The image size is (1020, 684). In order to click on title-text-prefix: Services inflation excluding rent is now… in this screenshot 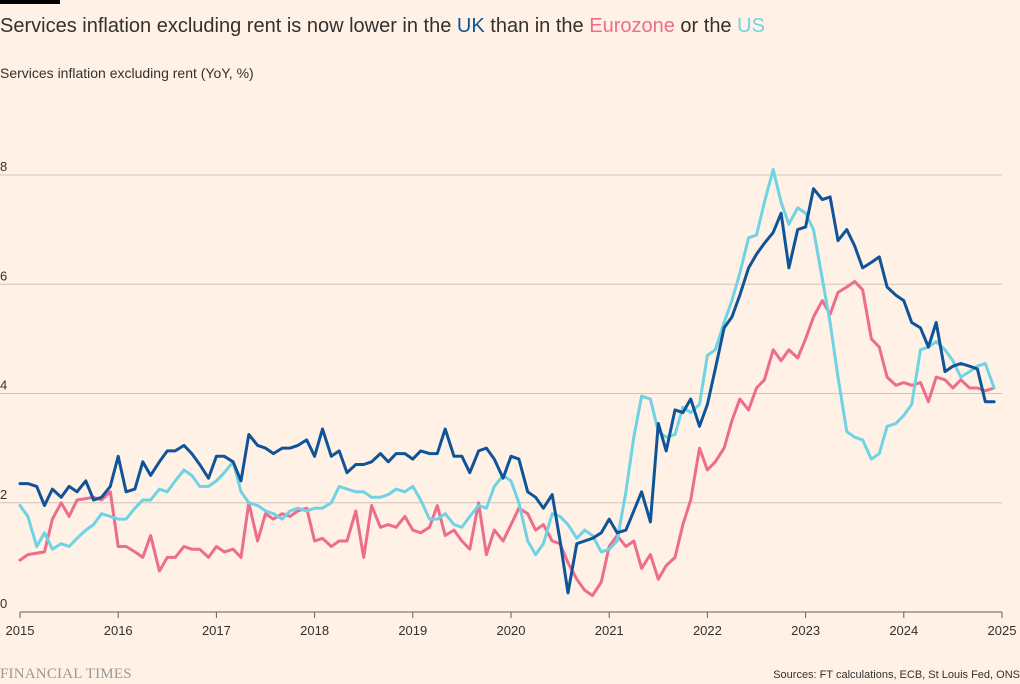, I will do `click(228, 26)`.